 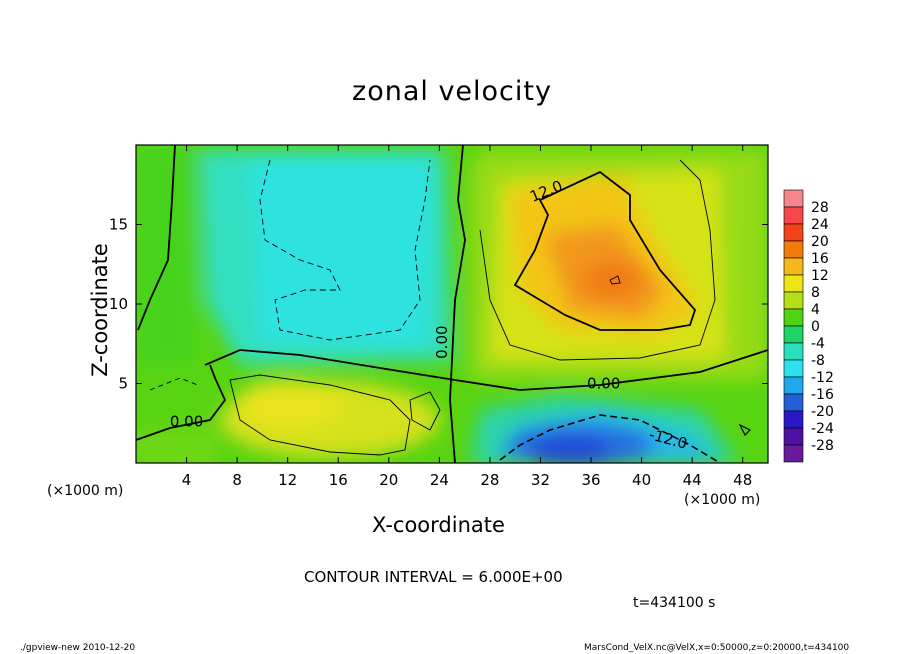 What do you see at coordinates (820, 208) in the screenshot?
I see `colorbar-label: 28` at bounding box center [820, 208].